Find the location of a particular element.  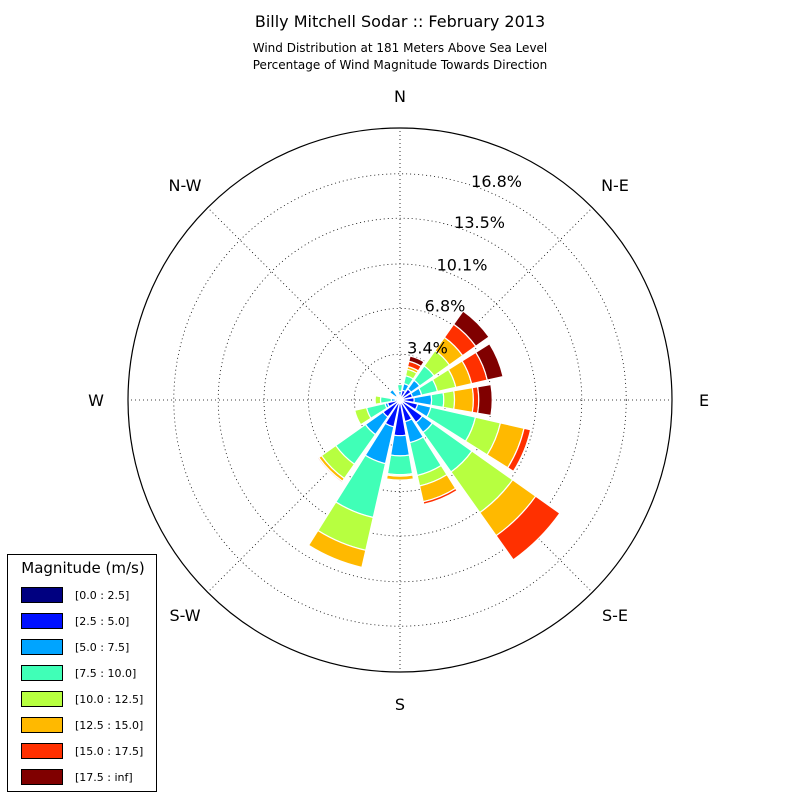

legend-label: [12.5 : 15.0] is located at coordinates (109, 725).